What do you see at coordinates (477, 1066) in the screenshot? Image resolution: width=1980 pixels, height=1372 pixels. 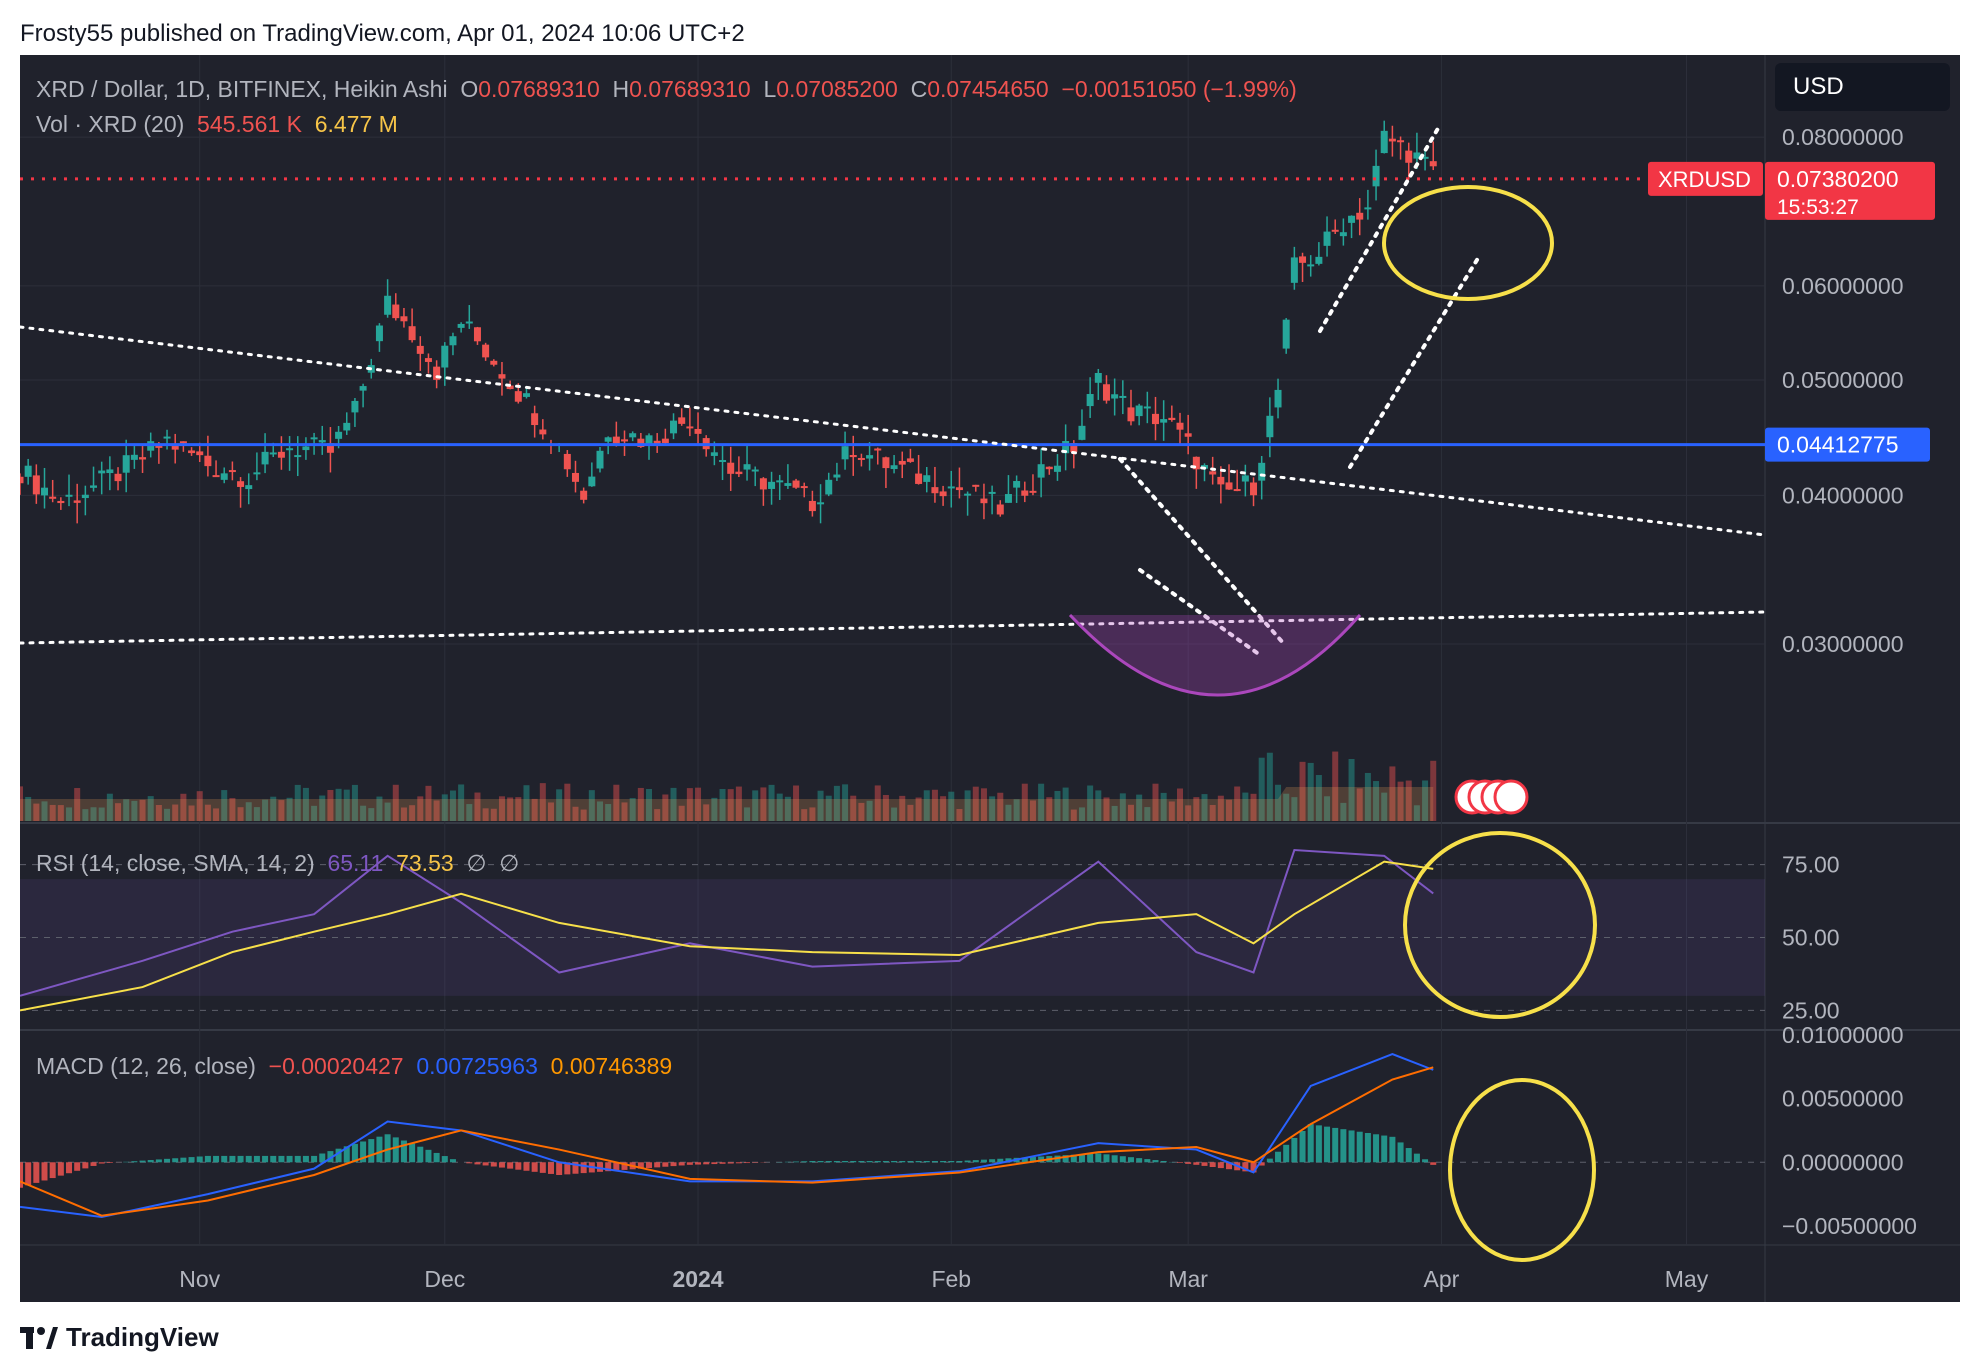 I see `macd-line-value: 0.00725963` at bounding box center [477, 1066].